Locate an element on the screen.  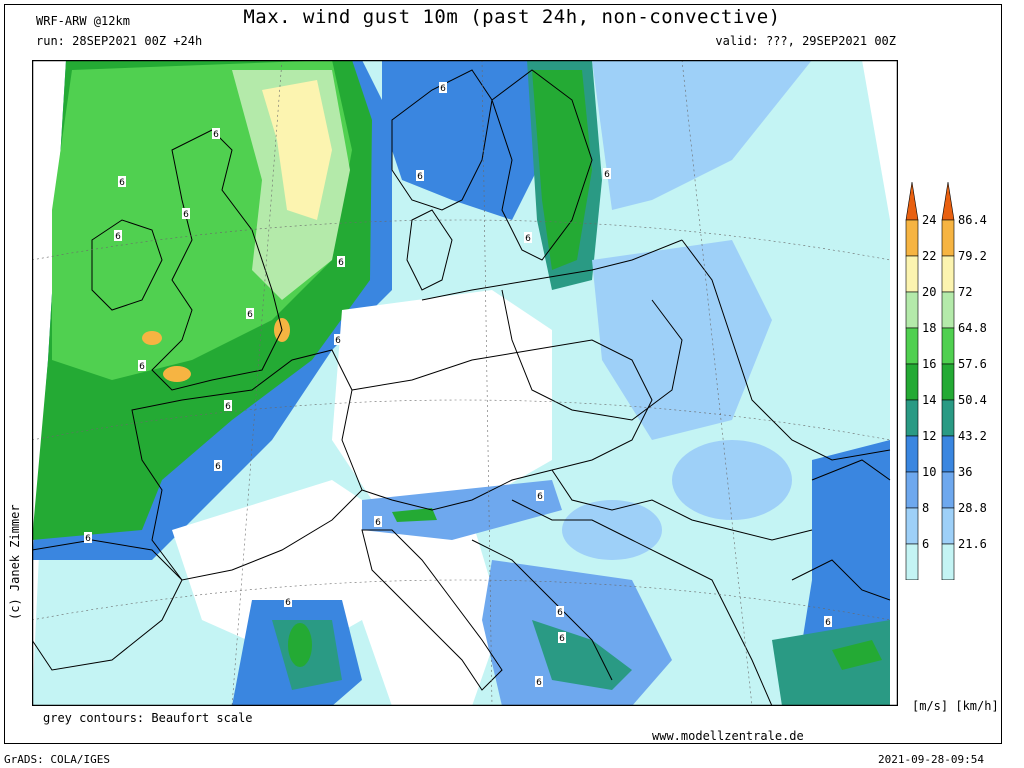
coastline-black-sea is located at coordinates (841, 530).